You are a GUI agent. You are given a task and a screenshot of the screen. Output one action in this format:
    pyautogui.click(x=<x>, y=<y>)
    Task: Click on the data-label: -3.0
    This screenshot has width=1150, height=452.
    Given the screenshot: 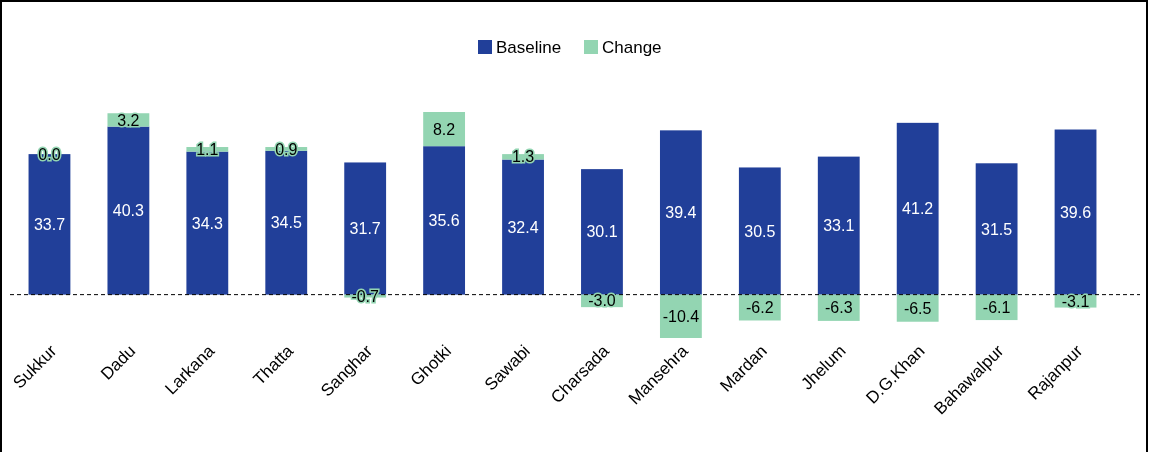 What is the action you would take?
    pyautogui.click(x=602, y=301)
    